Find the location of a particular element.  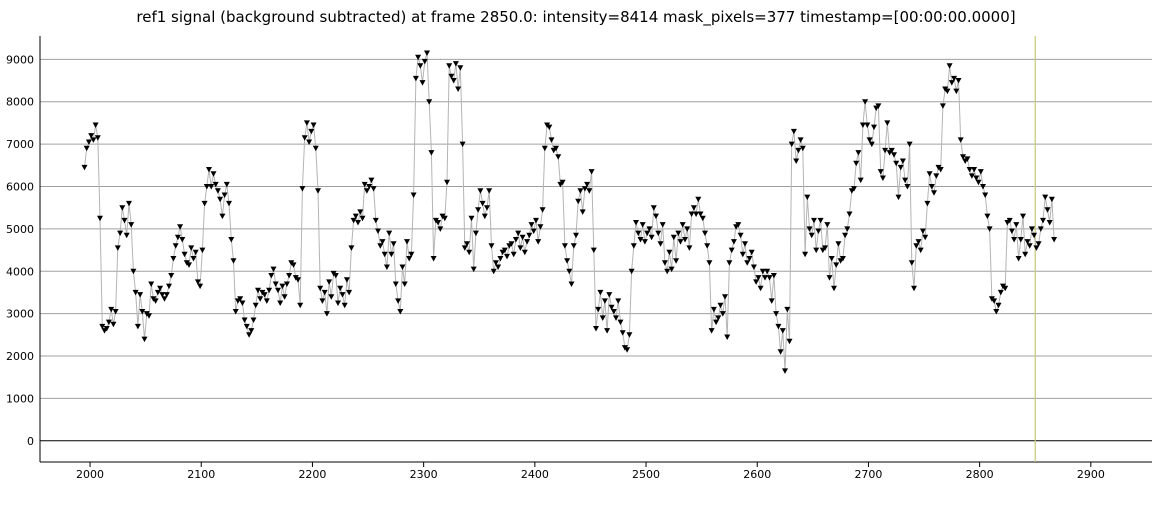

x-tick-label: 2000 is located at coordinates (90, 474).